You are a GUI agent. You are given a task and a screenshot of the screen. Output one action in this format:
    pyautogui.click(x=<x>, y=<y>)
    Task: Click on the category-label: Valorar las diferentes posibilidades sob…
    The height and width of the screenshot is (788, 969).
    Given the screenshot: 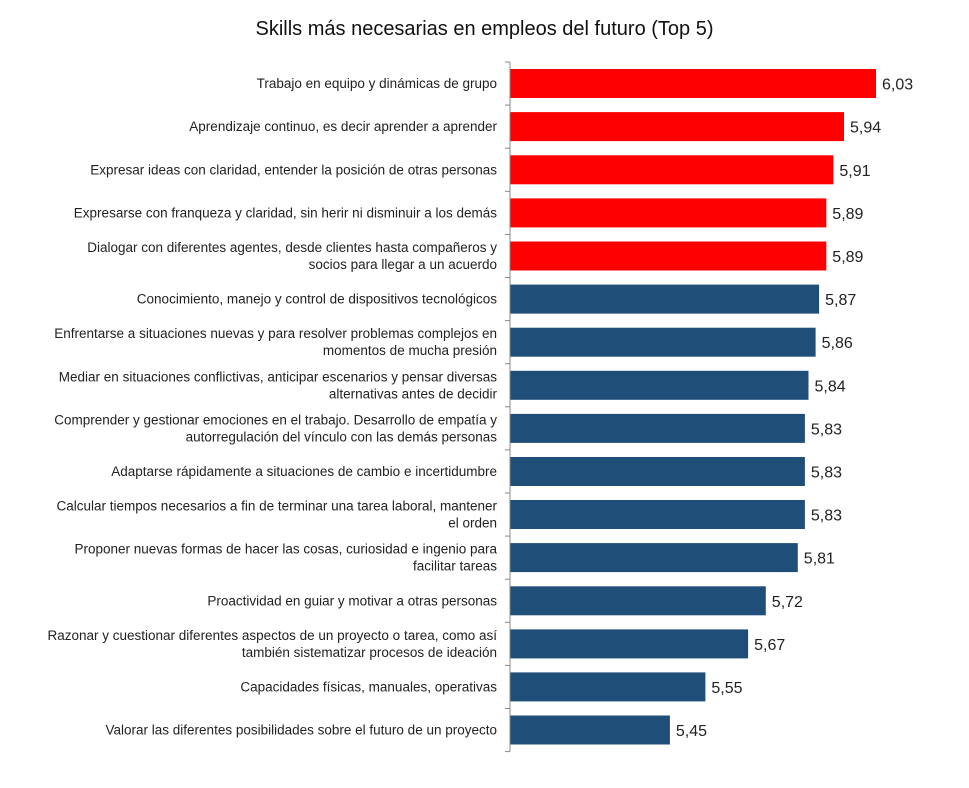 What is the action you would take?
    pyautogui.click(x=301, y=730)
    